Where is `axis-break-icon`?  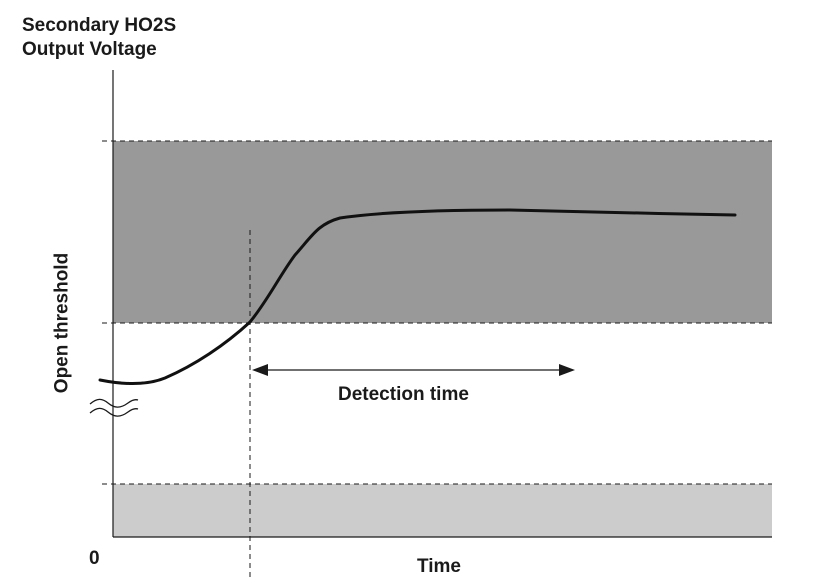
axis-break-icon is located at coordinates (114, 403).